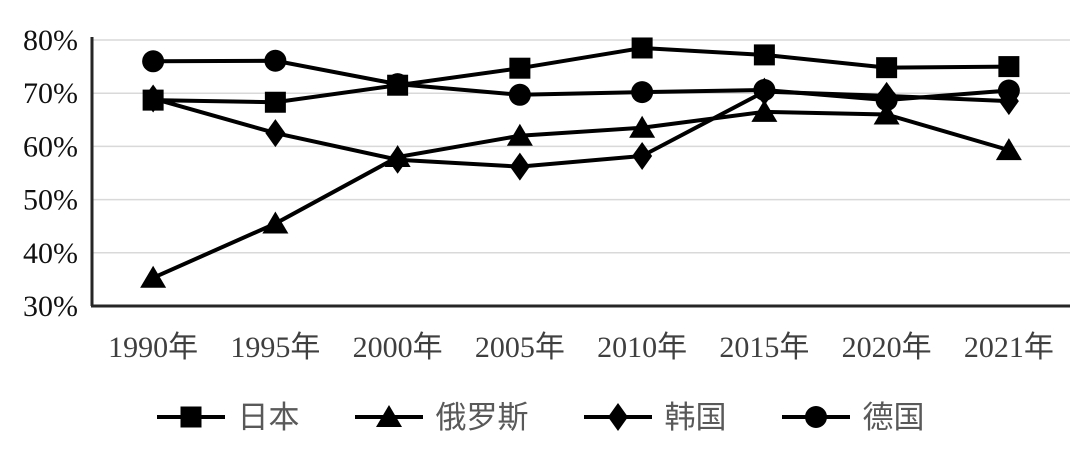 This screenshot has height=450, width=1080. What do you see at coordinates (50, 146) in the screenshot?
I see `y-tick-label: 60%` at bounding box center [50, 146].